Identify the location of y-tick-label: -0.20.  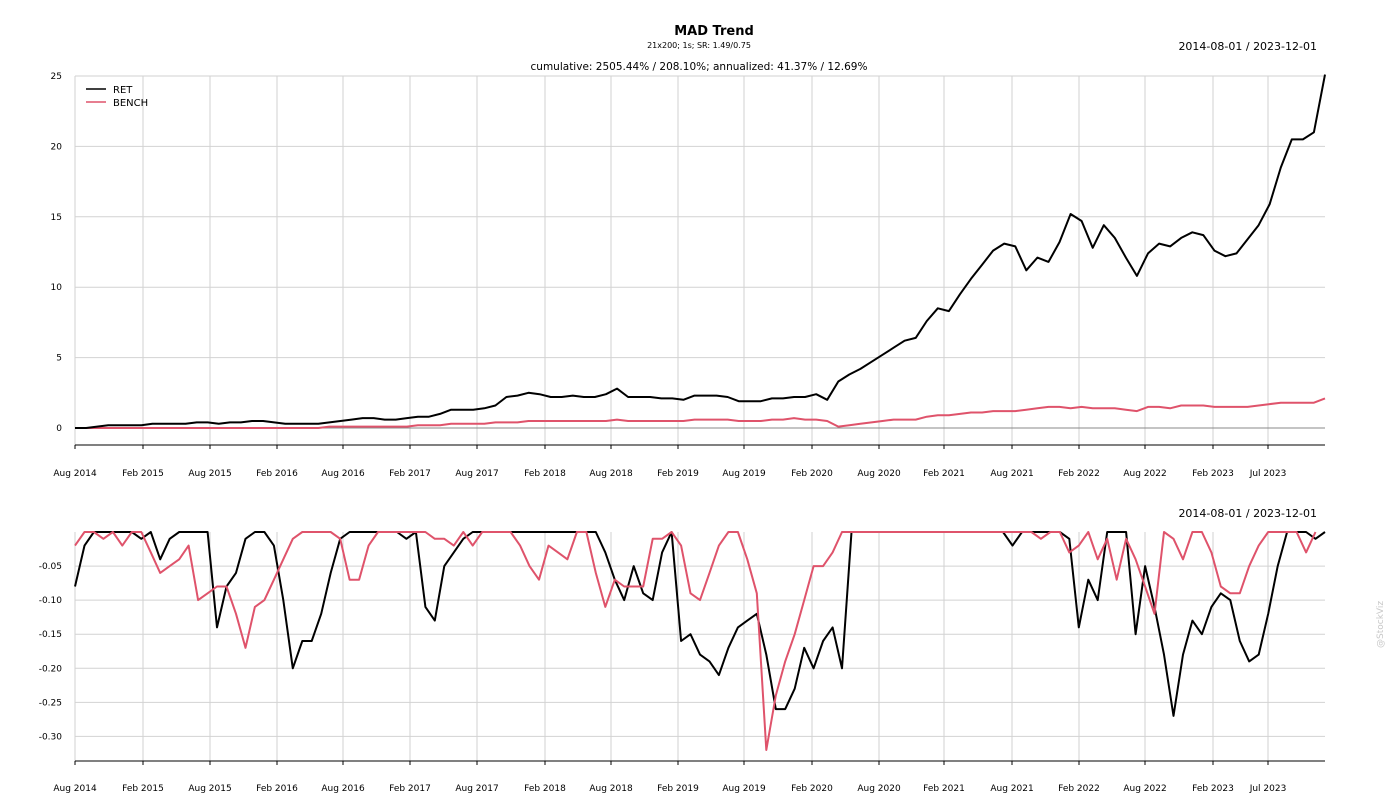
(51, 669).